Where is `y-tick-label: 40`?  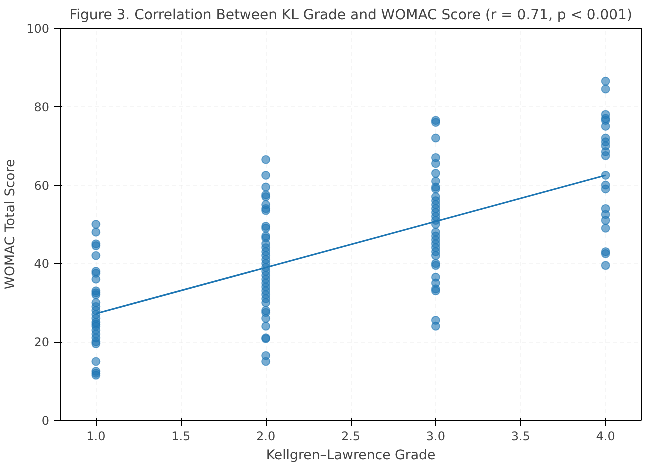
y-tick-label: 40 is located at coordinates (42, 264).